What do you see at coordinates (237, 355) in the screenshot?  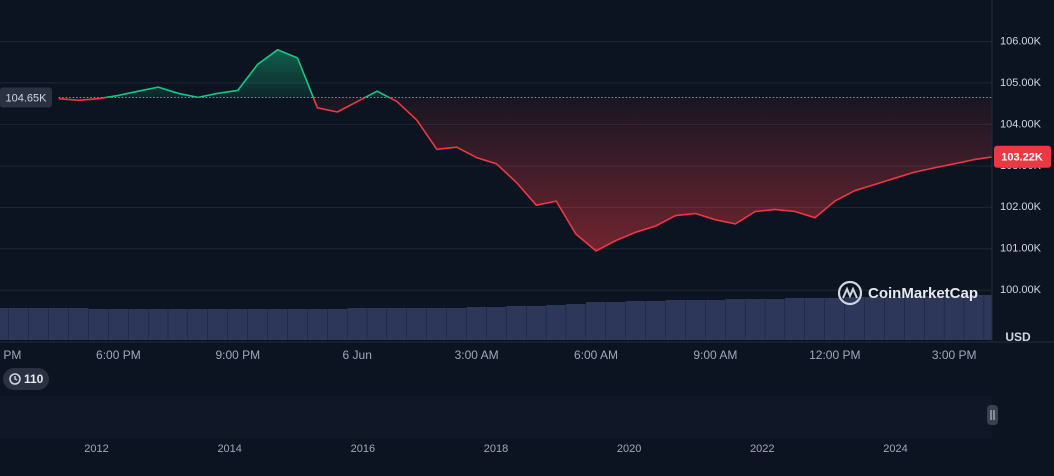 I see `x-tick-label: 9:00 PM` at bounding box center [237, 355].